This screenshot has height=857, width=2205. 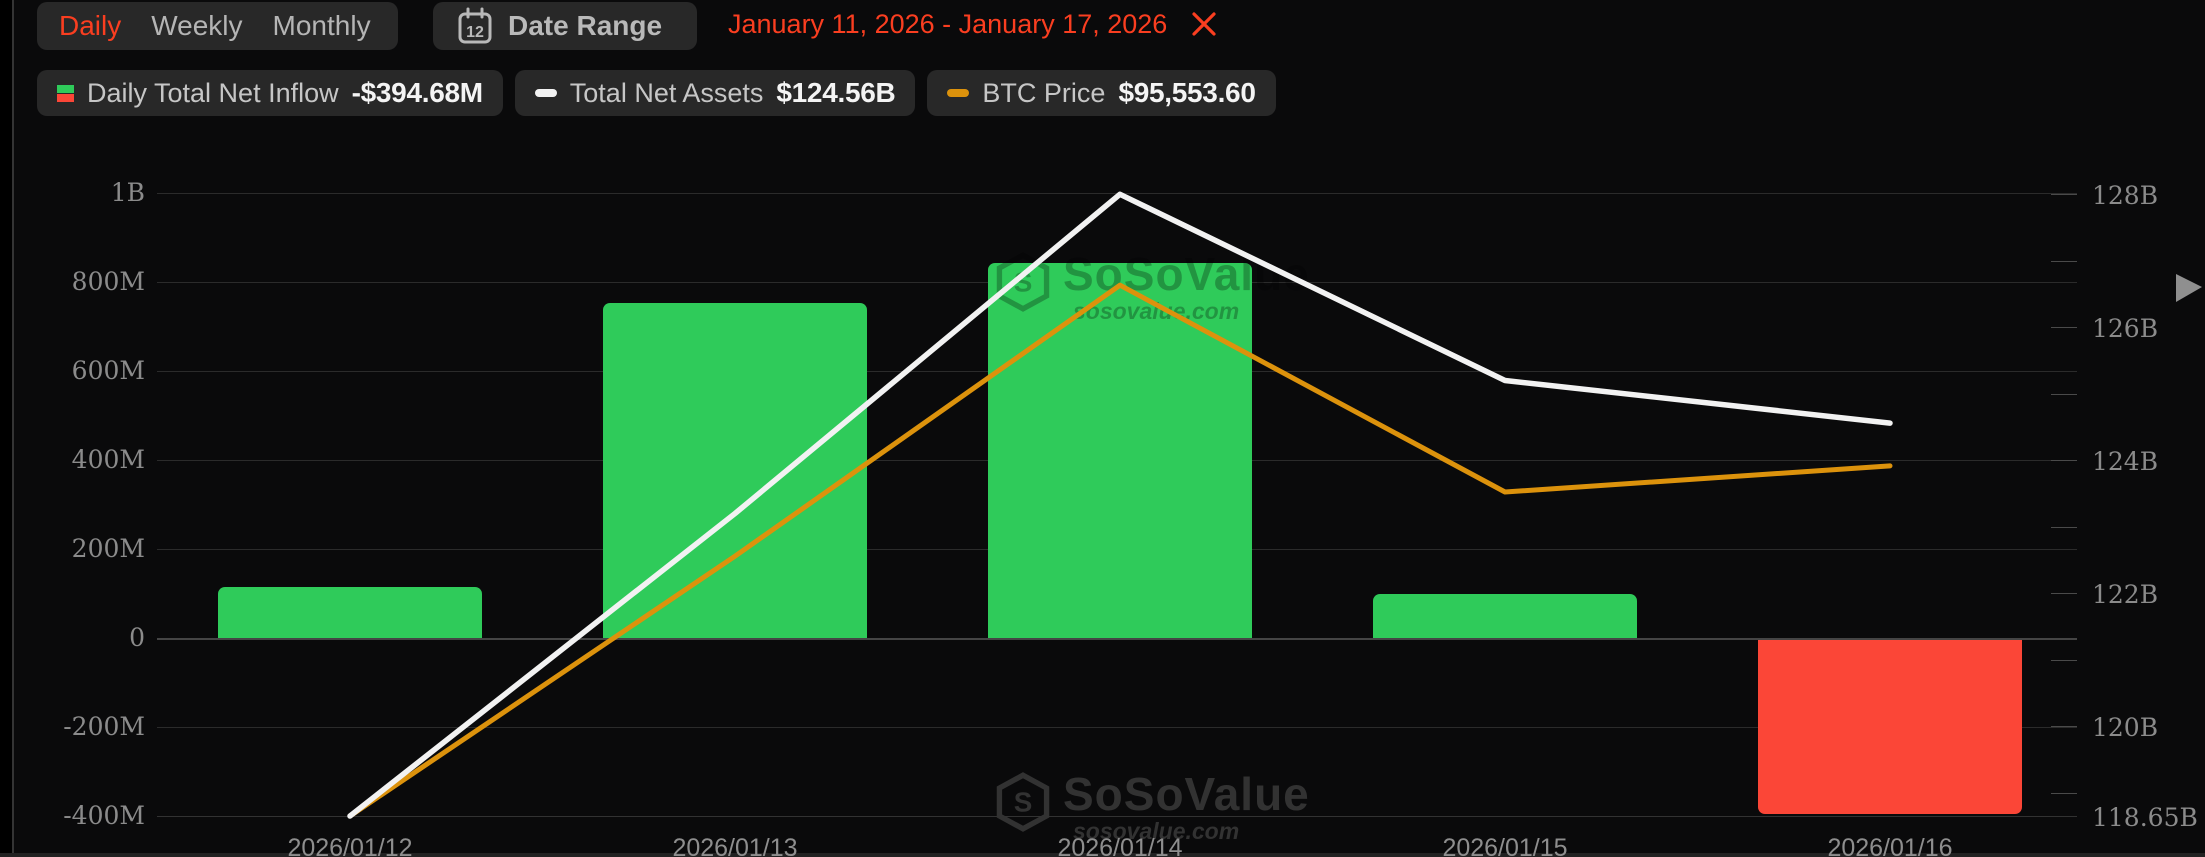 What do you see at coordinates (1187, 92) in the screenshot?
I see `legend-value: $95,553.60` at bounding box center [1187, 92].